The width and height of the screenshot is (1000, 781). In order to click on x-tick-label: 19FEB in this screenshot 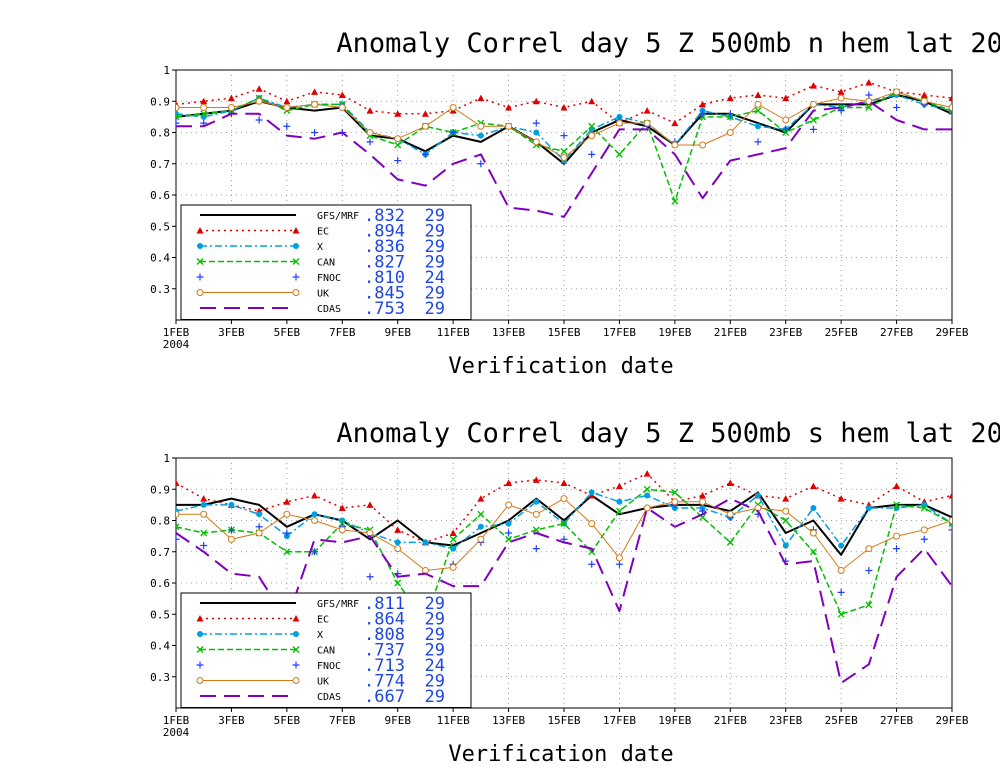, I will do `click(674, 332)`.